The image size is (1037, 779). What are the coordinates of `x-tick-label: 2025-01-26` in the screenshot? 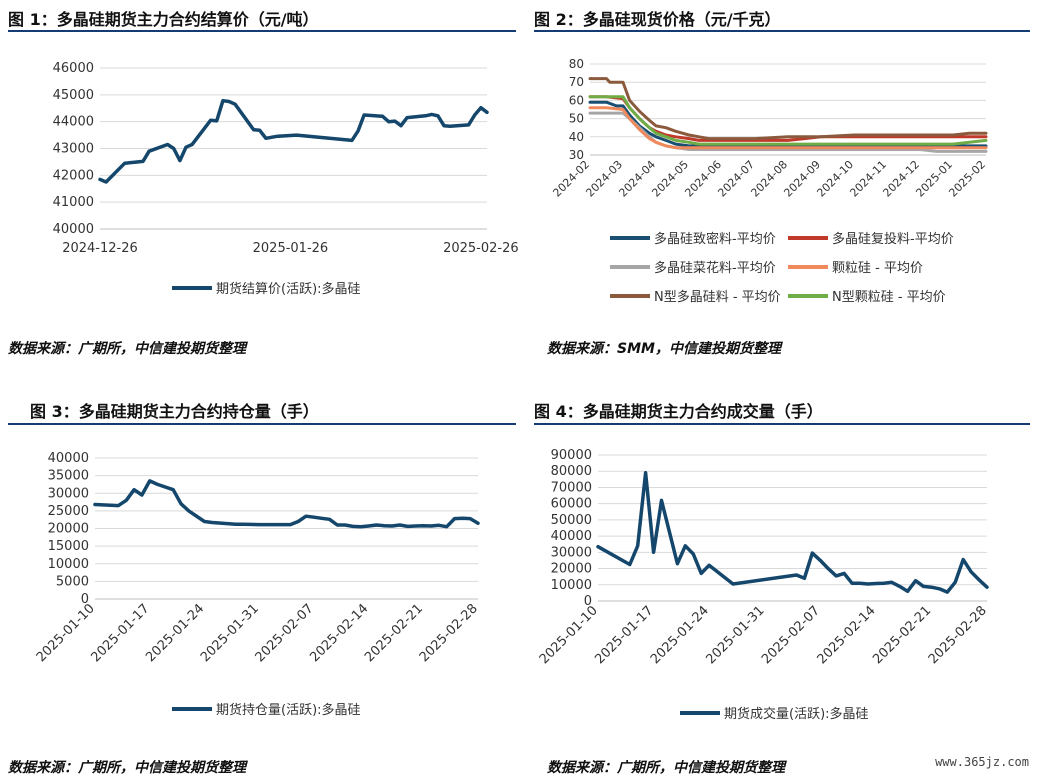 It's located at (291, 248).